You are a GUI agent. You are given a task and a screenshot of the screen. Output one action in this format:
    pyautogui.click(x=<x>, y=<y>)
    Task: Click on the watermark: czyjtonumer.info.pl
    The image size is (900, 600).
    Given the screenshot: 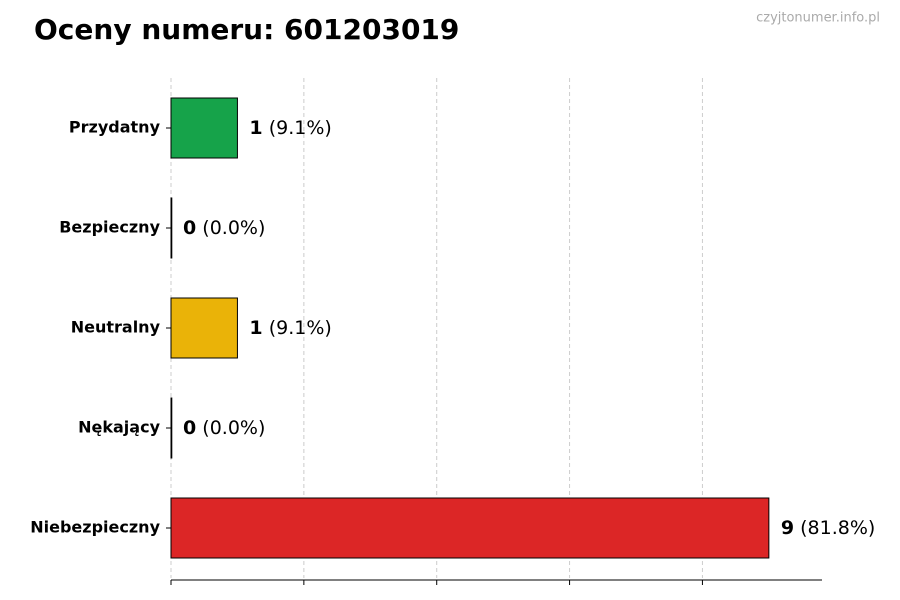 What is the action you would take?
    pyautogui.click(x=818, y=18)
    